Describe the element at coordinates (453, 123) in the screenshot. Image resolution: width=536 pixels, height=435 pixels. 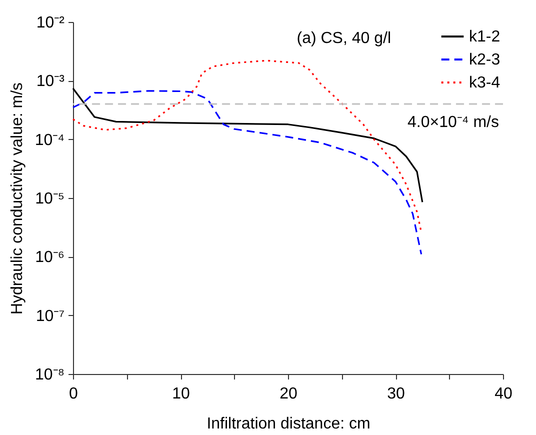
I see `ref-line-label: 4.0×10⁻⁴ m/s` at that location.